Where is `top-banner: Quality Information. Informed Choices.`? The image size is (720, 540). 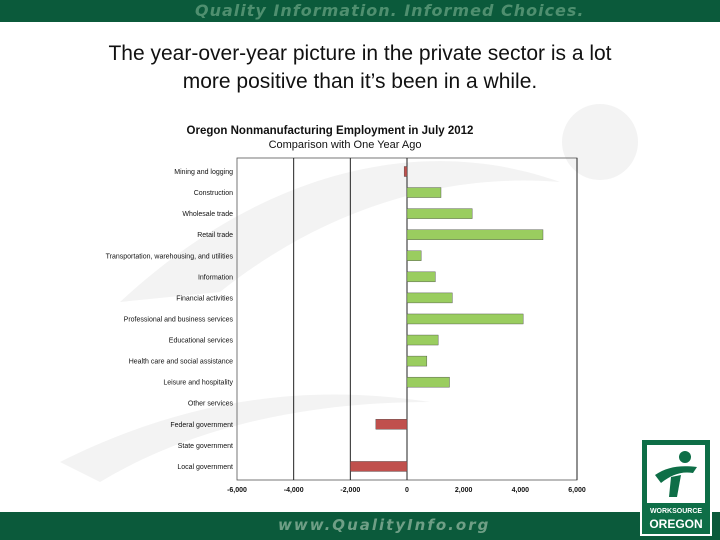
top-banner: Quality Information. Informed Choices. is located at coordinates (360, 11).